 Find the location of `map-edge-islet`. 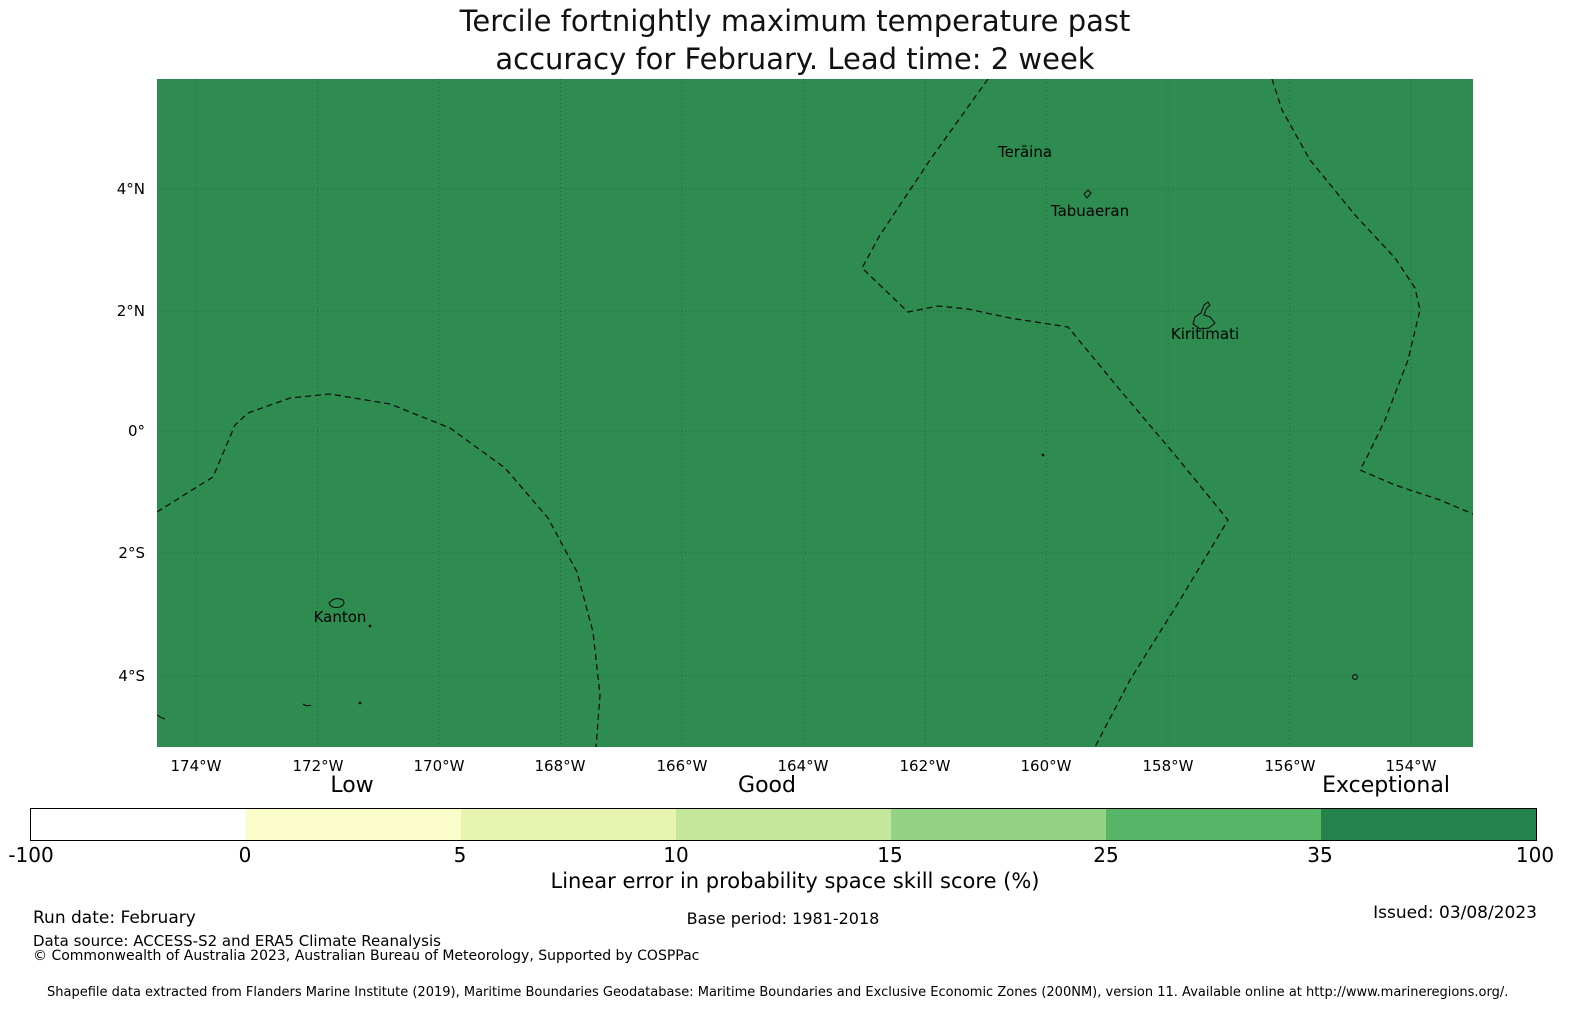

map-edge-islet is located at coordinates (161, 717).